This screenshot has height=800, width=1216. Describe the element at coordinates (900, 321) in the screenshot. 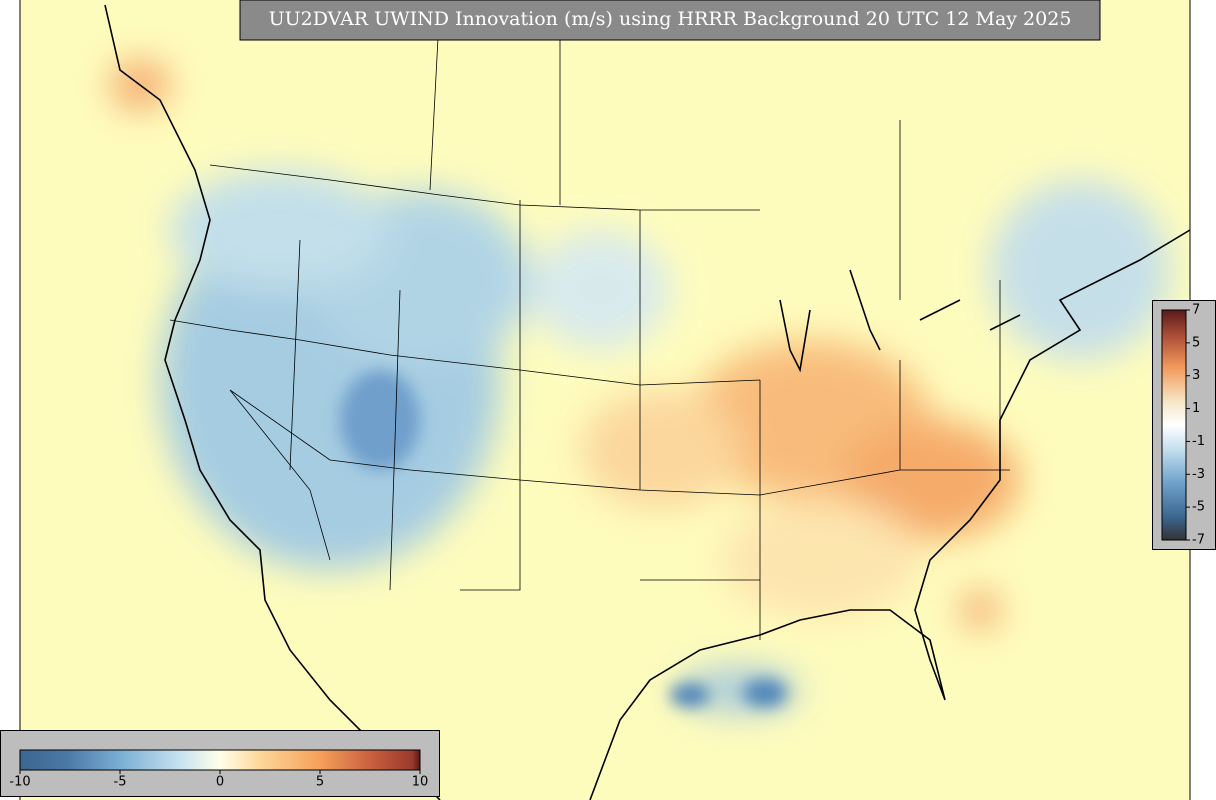

I see `great-lakes` at that location.